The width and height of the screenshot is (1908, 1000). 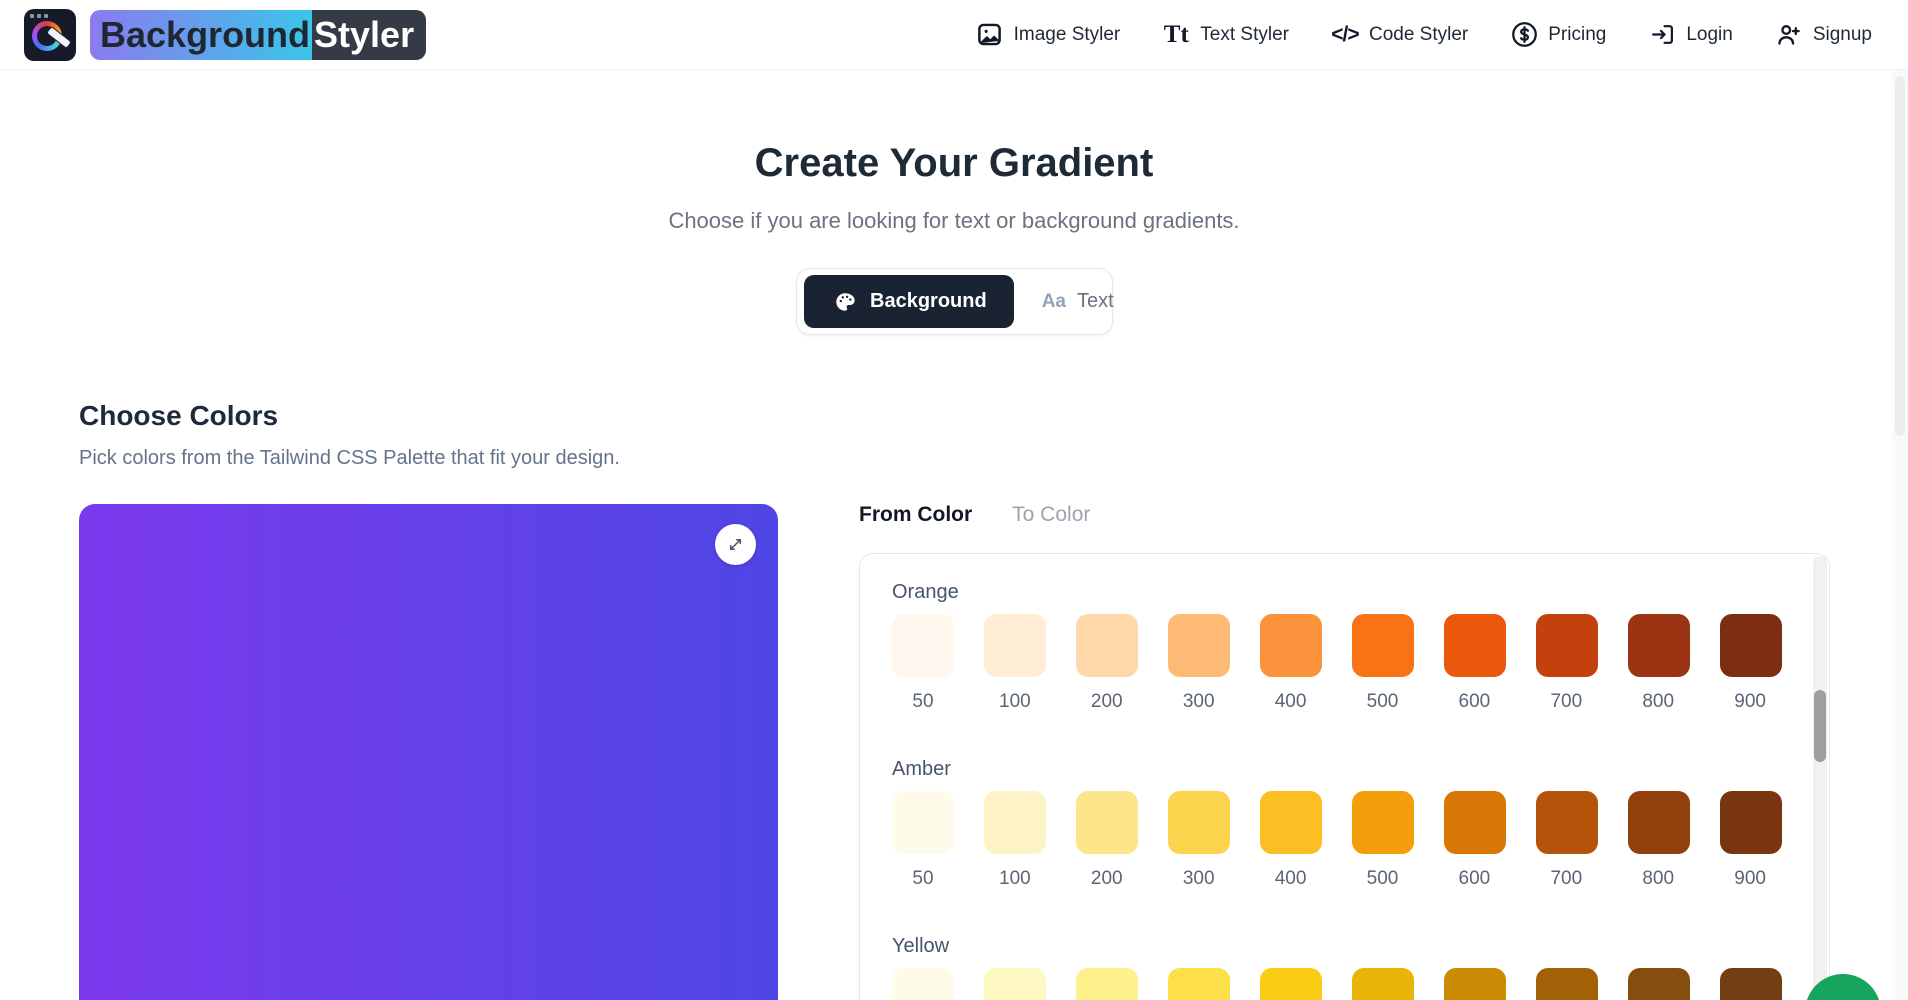 I want to click on mode-label: Text, so click(x=1095, y=301).